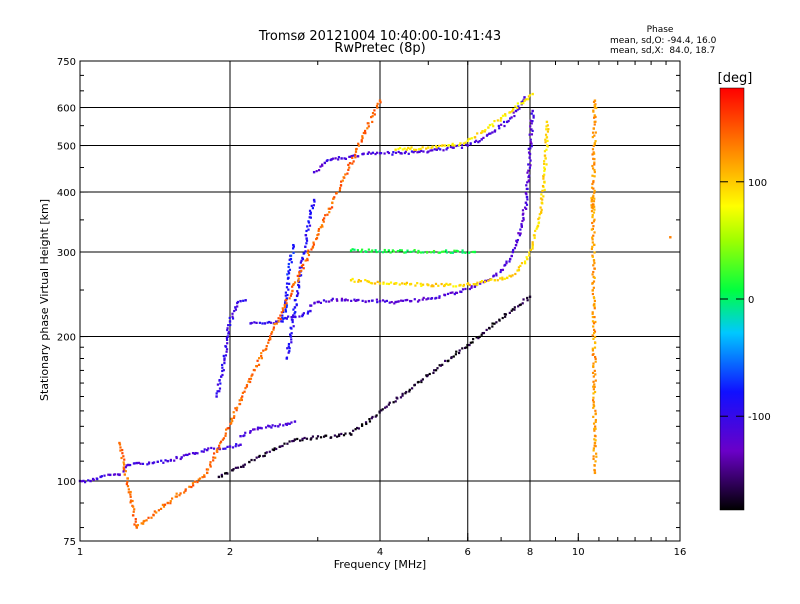 Image resolution: width=800 pixels, height=604 pixels. Describe the element at coordinates (735, 78) in the screenshot. I see `colorbar-label: [deg]` at that location.